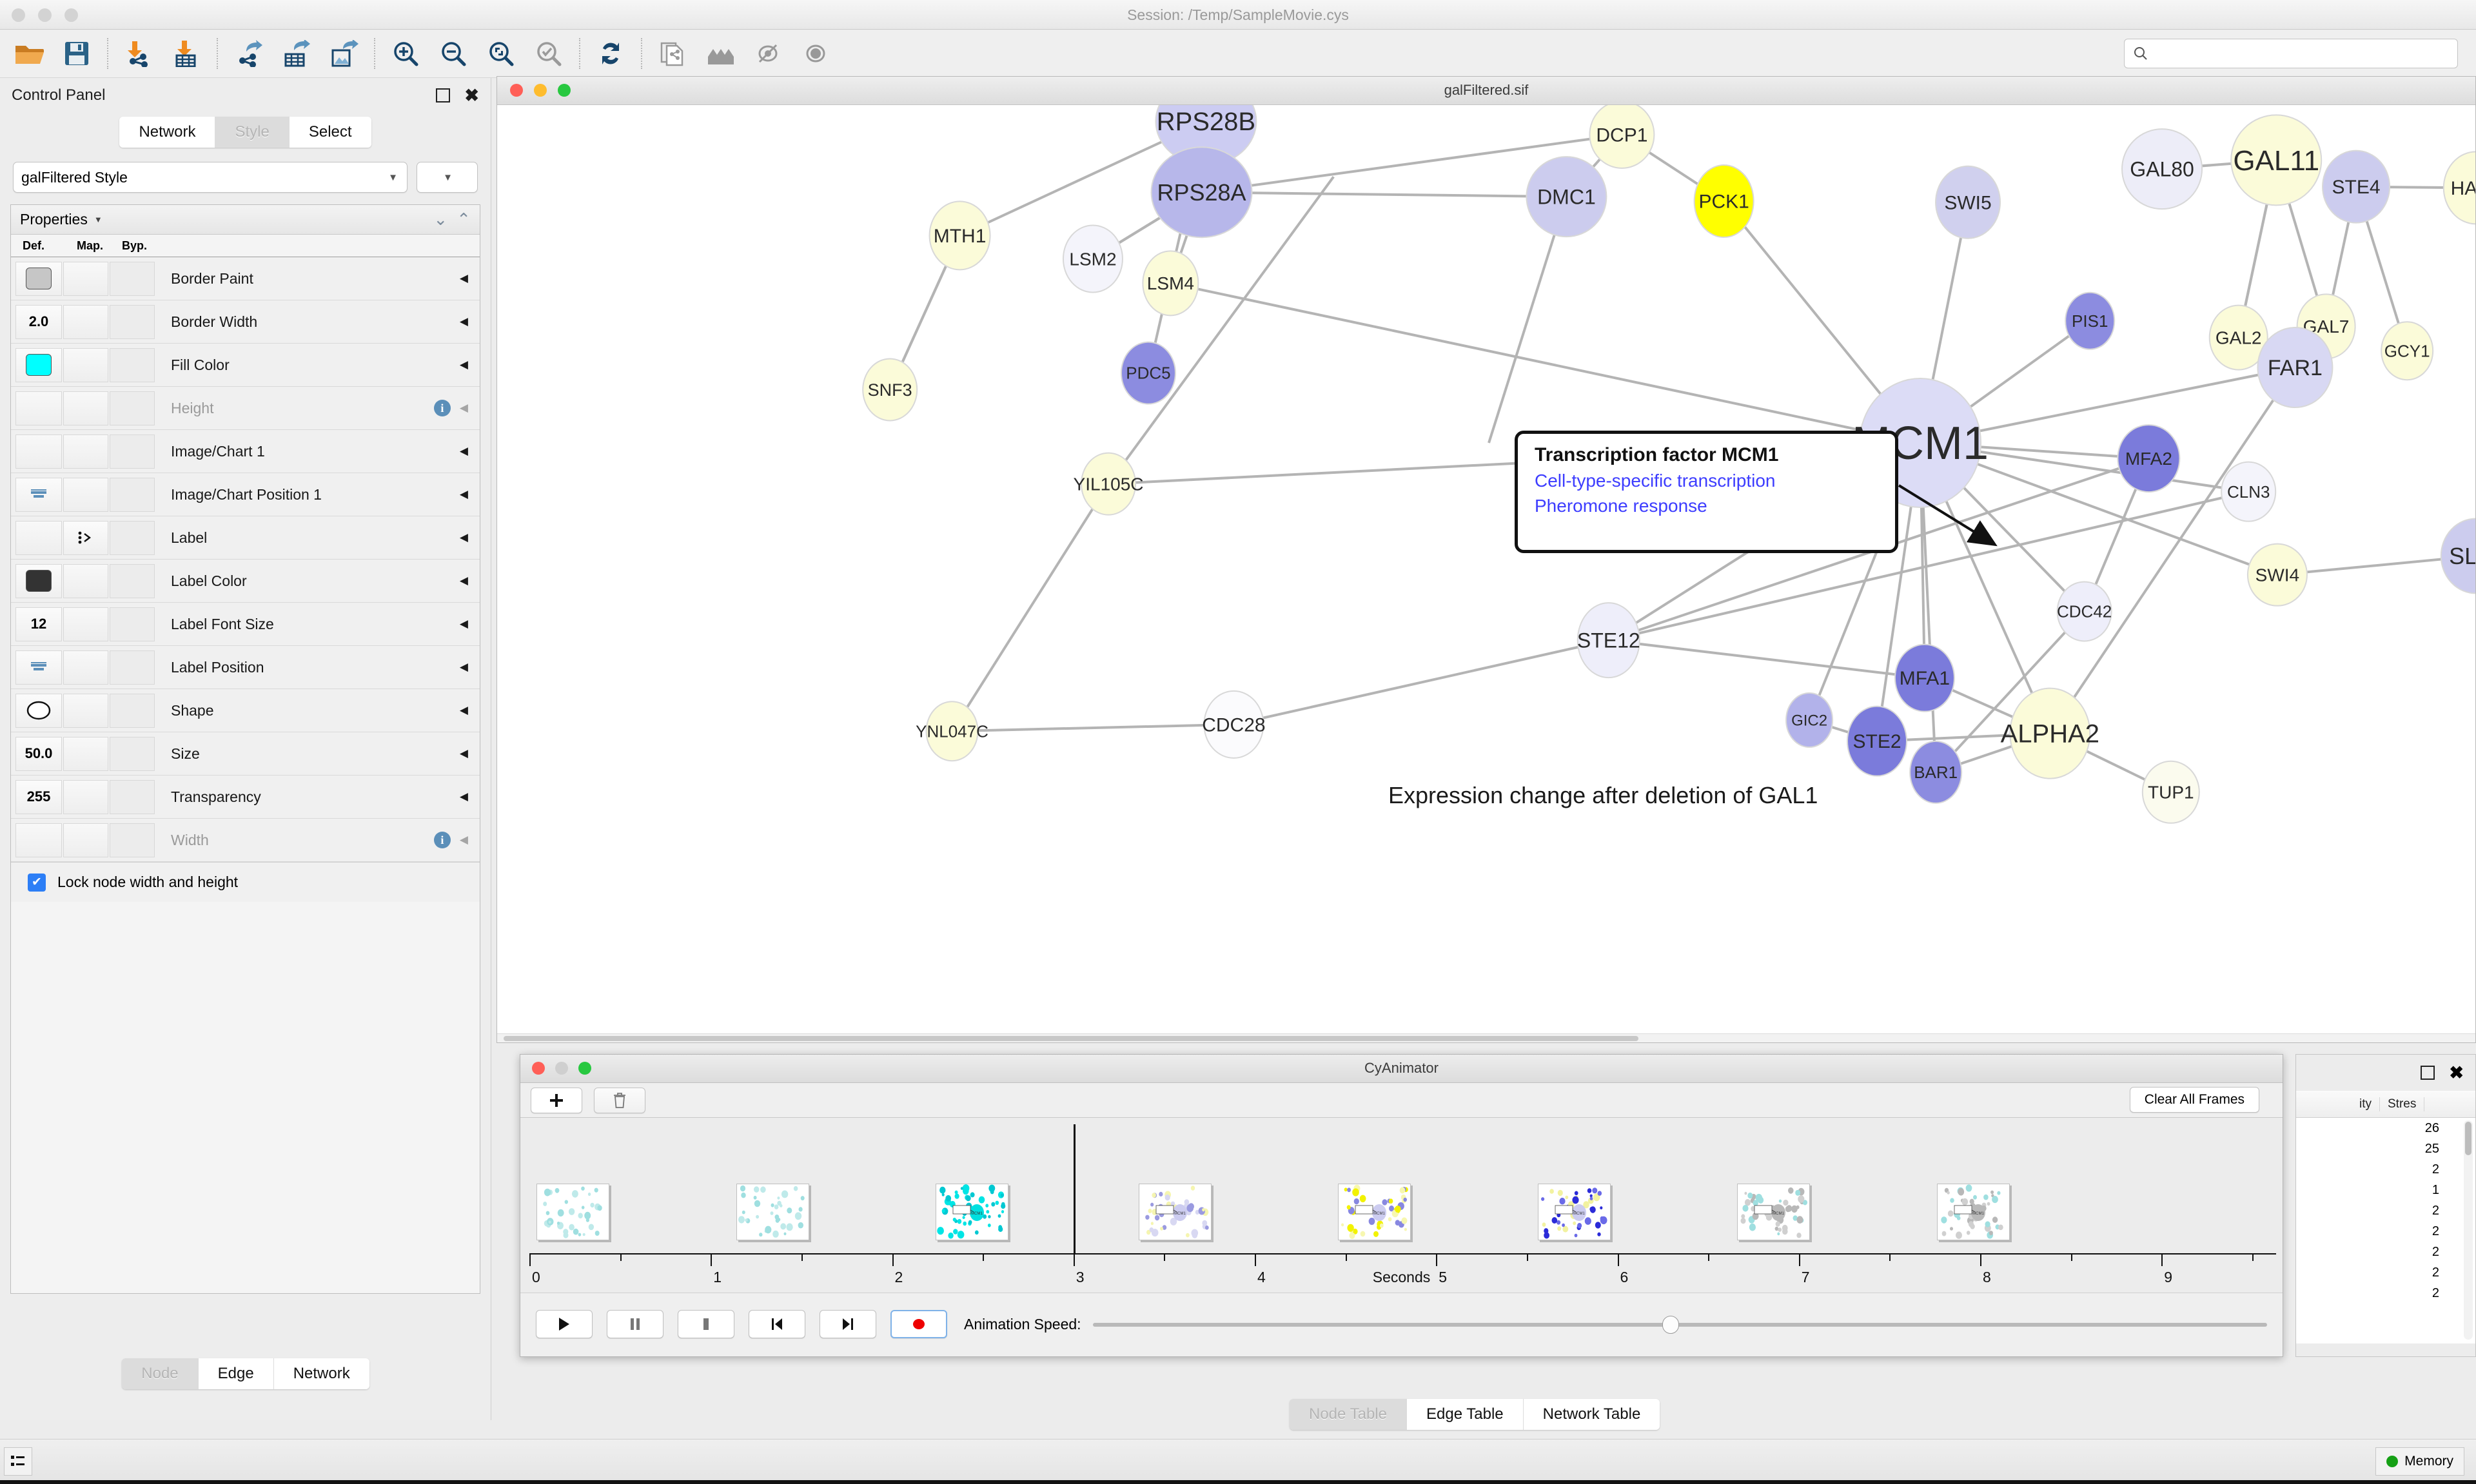  Describe the element at coordinates (777, 1324) in the screenshot. I see `prev-frame-button` at that location.